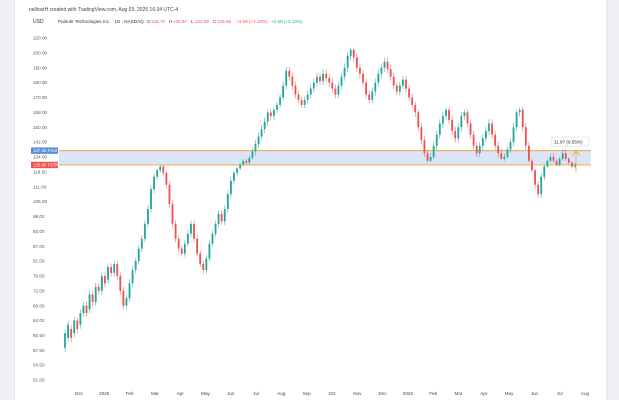 The width and height of the screenshot is (619, 400). Describe the element at coordinates (180, 21) in the screenshot. I see `ohlc-h-value: 126.97` at that location.